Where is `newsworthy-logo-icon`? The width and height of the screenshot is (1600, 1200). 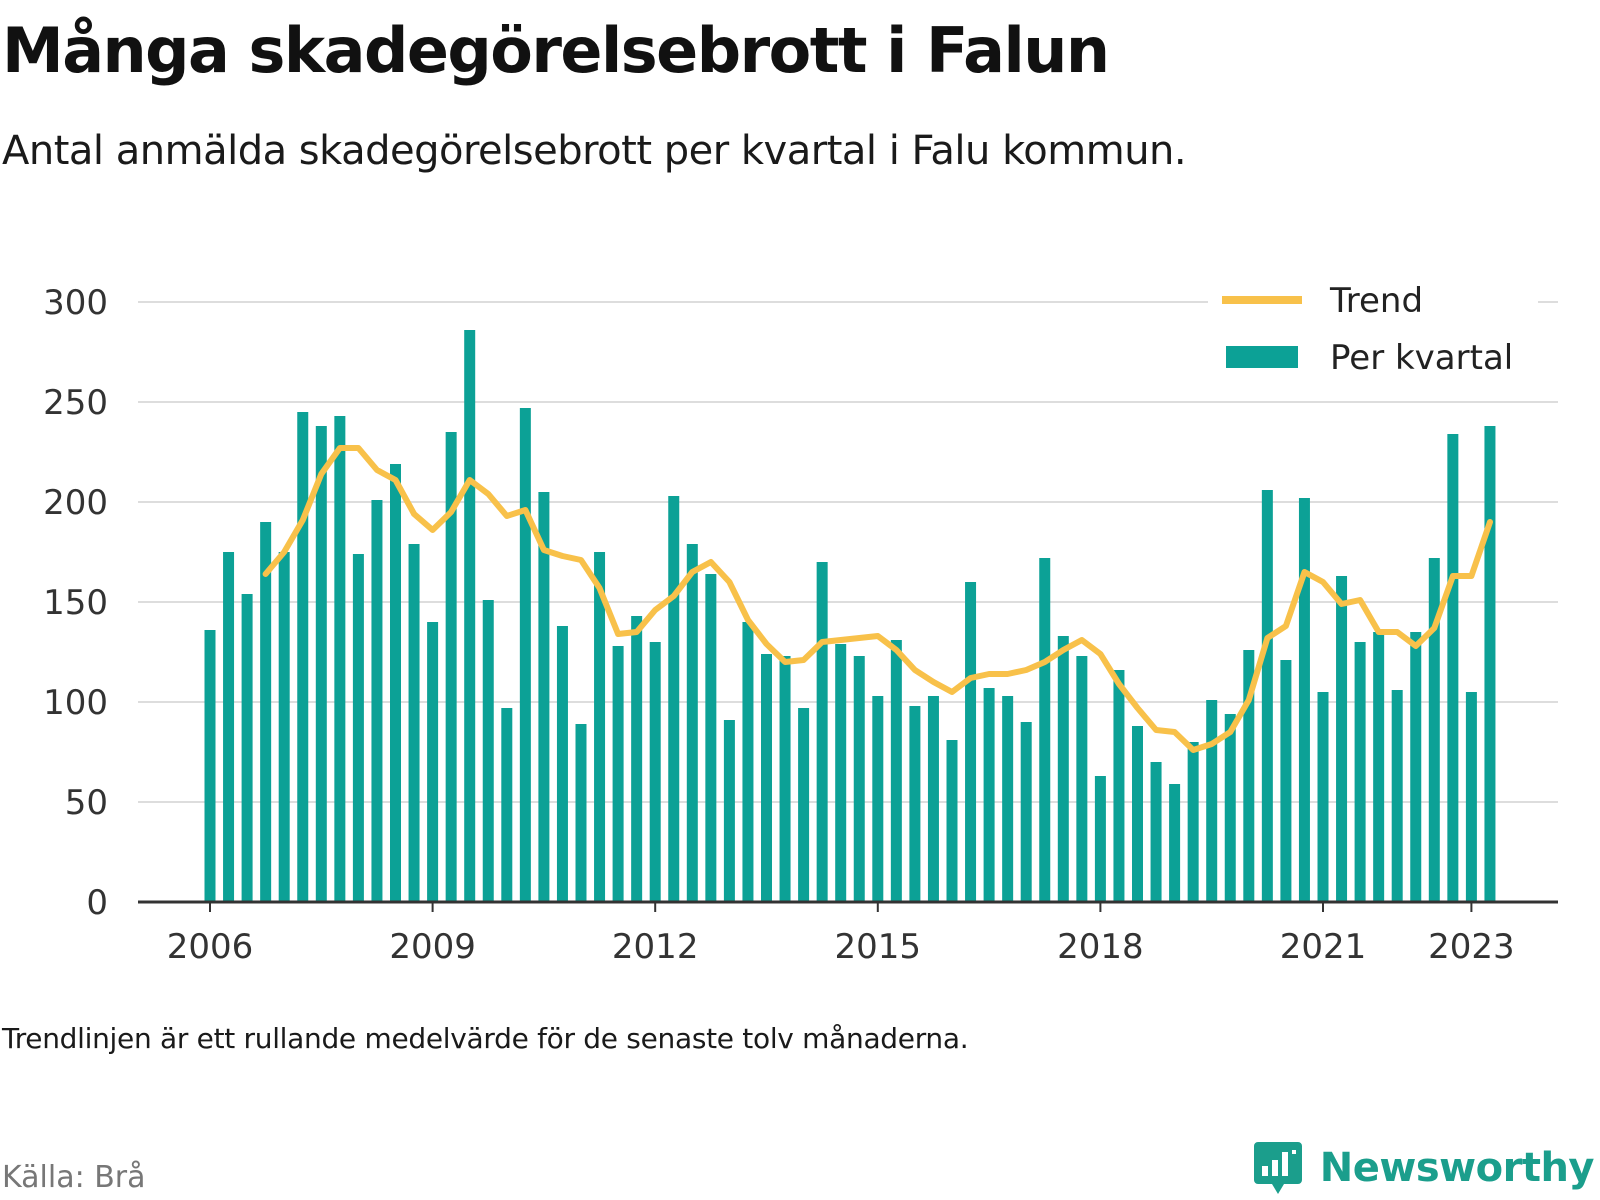
newsworthy-logo-icon is located at coordinates (1277, 1168).